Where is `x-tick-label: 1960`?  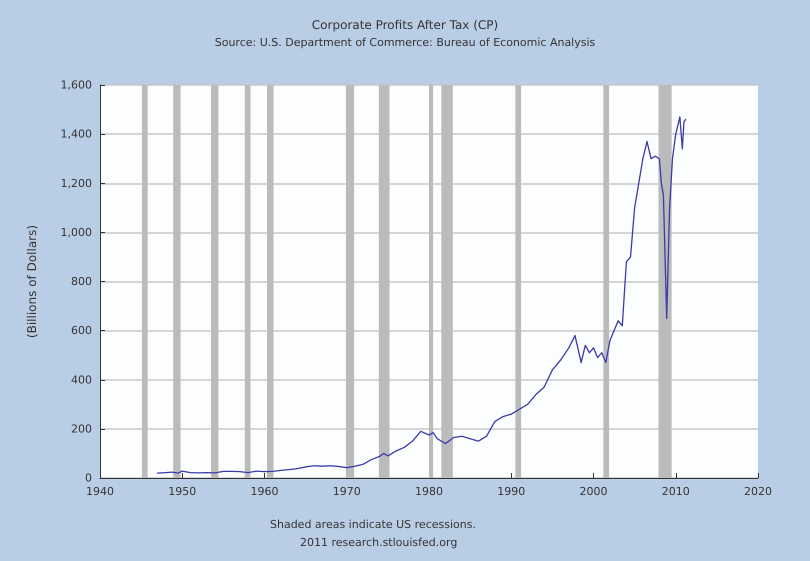 x-tick-label: 1960 is located at coordinates (264, 491).